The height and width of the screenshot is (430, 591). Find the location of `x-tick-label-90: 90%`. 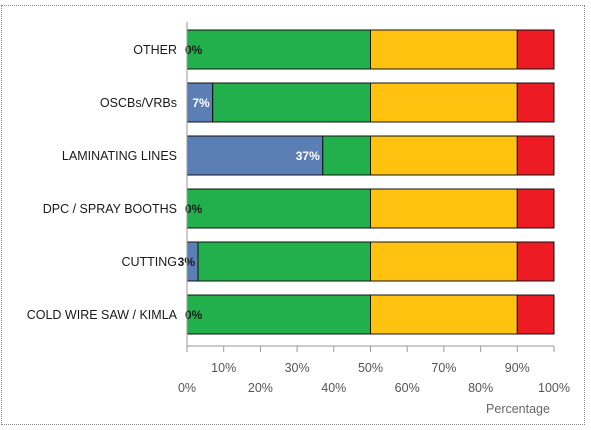

x-tick-label-90: 90% is located at coordinates (517, 368).